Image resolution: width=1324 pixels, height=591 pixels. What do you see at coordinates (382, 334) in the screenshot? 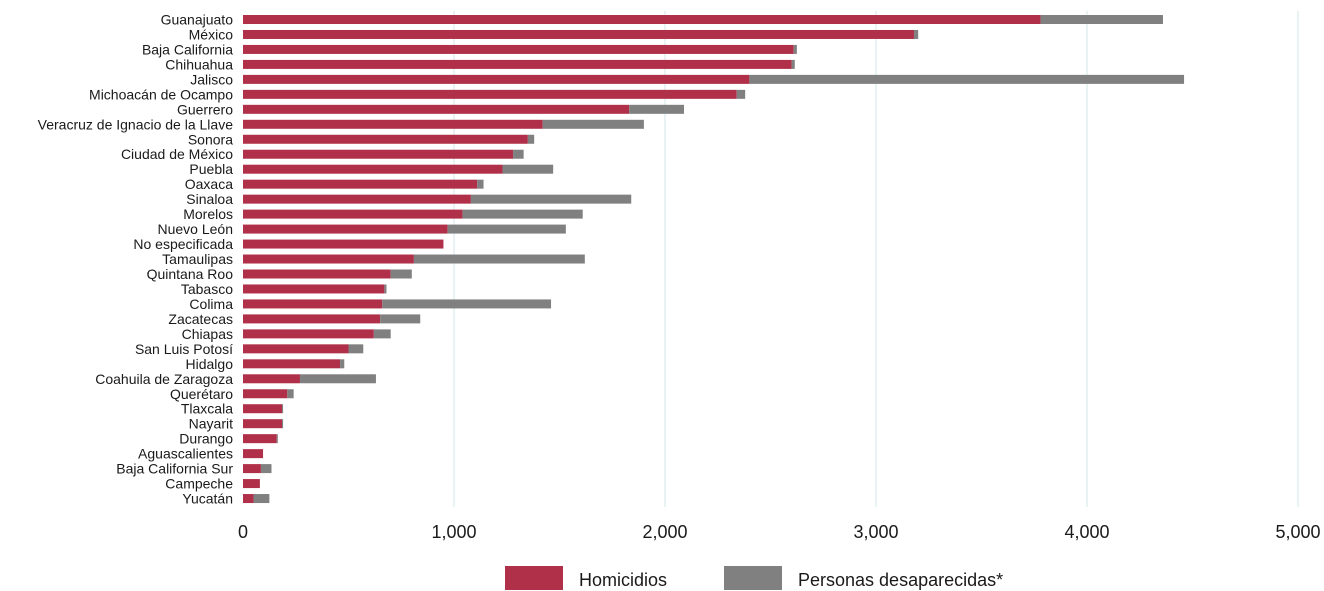
I see `bar-personas-desaparecidas-chiapas` at bounding box center [382, 334].